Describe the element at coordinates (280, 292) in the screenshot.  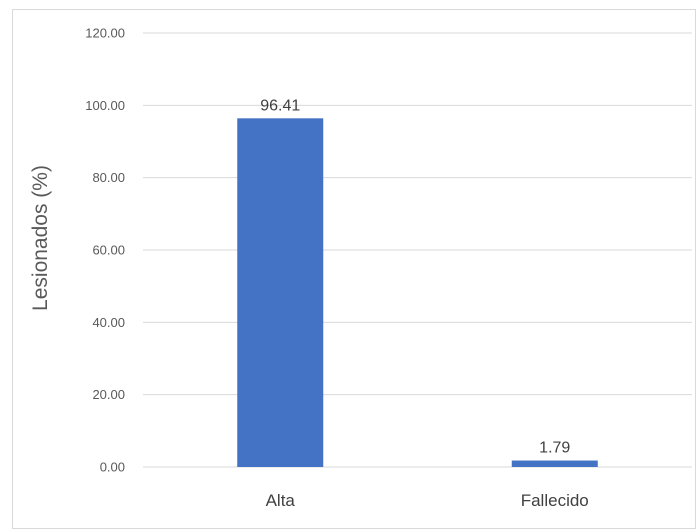
I see `bar-alta` at that location.